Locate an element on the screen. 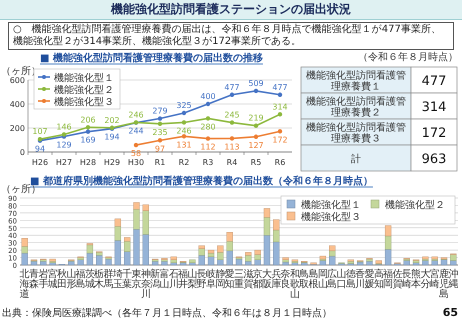 Image resolution: width=462 pixels, height=320 pixels. y-tick-label: 400 is located at coordinates (17, 104).